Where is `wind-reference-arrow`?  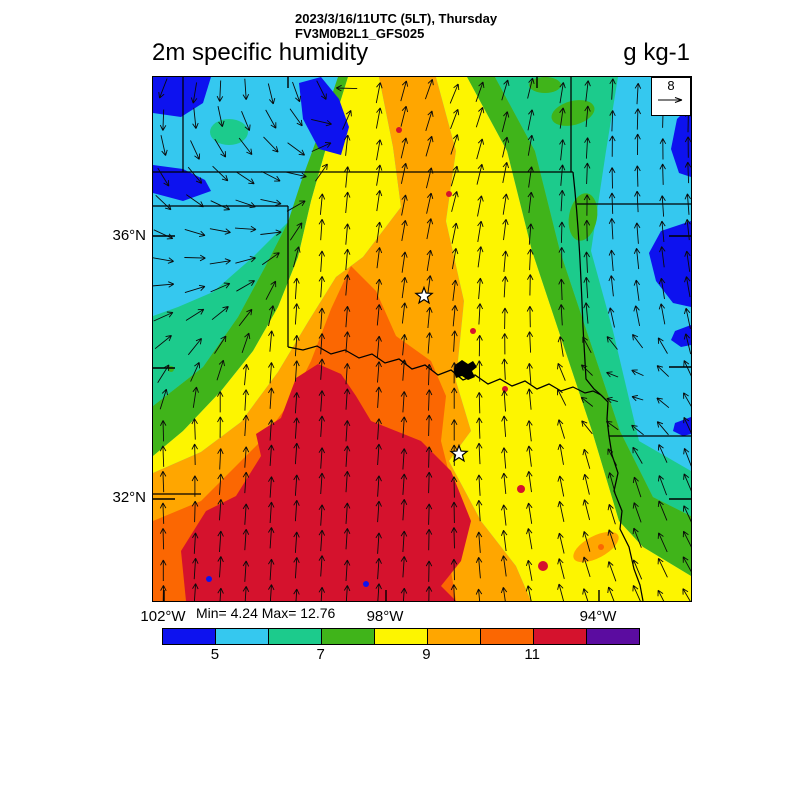
wind-reference-arrow is located at coordinates (670, 100).